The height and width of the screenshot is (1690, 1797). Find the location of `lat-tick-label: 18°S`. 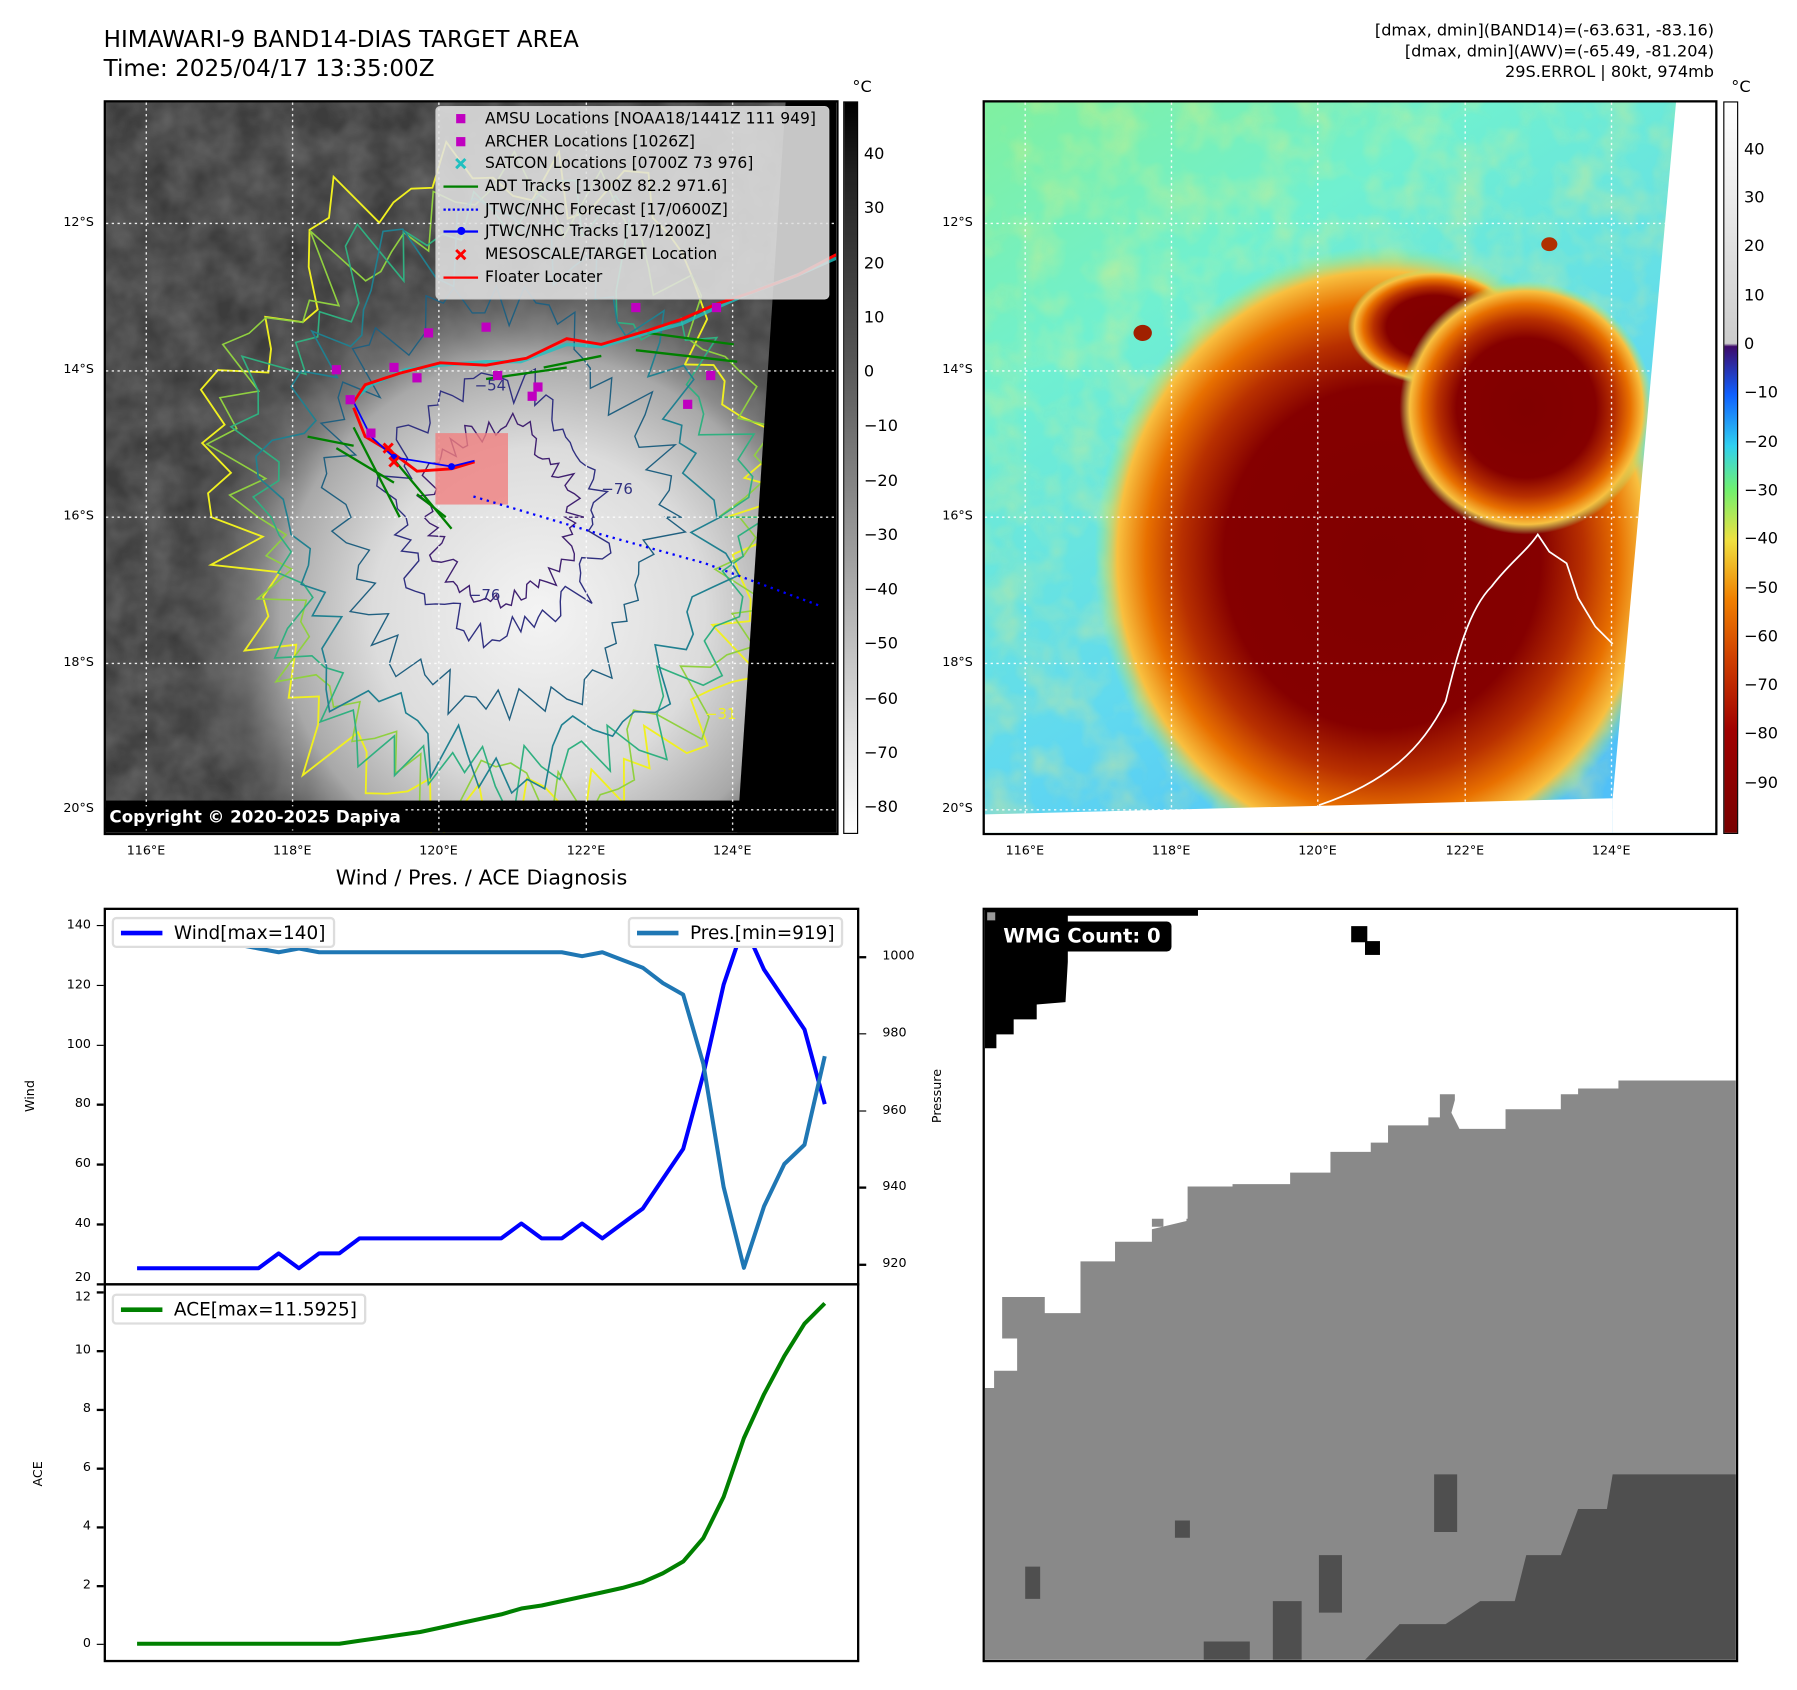

lat-tick-label: 18°S is located at coordinates (957, 662).